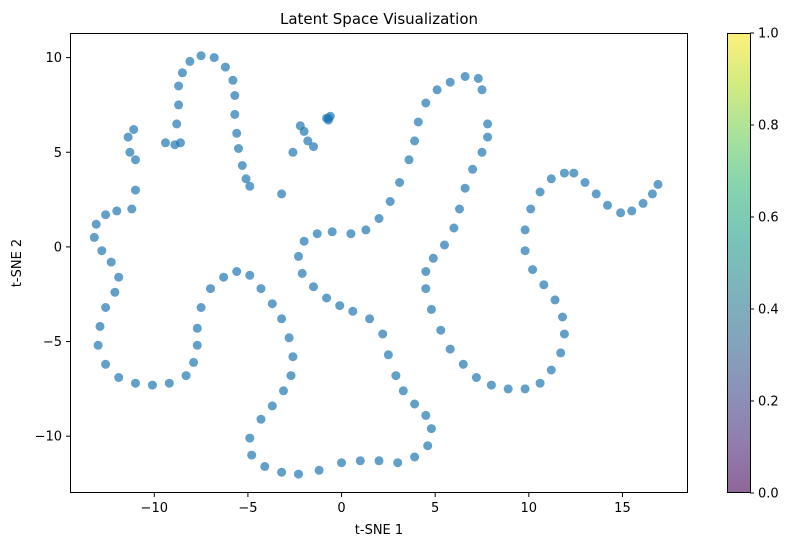 This screenshot has height=547, width=792. What do you see at coordinates (52, 248) in the screenshot?
I see `y-axis-ticks: −10 −5 0 5 10` at bounding box center [52, 248].